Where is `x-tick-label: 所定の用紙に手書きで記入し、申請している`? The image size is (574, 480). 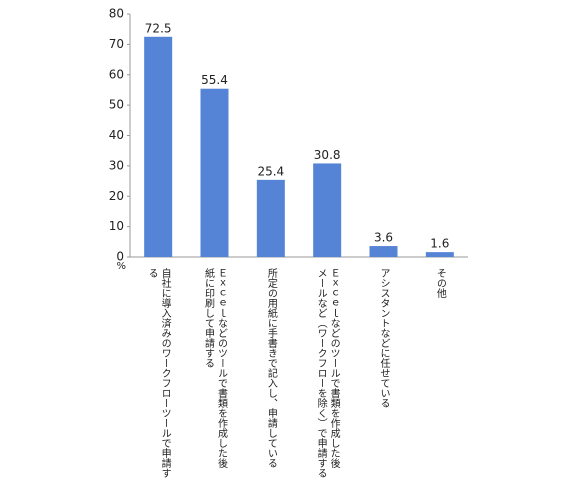
x-tick-label: 所定の用紙に手書きで記入し、申請している is located at coordinates (271, 368).